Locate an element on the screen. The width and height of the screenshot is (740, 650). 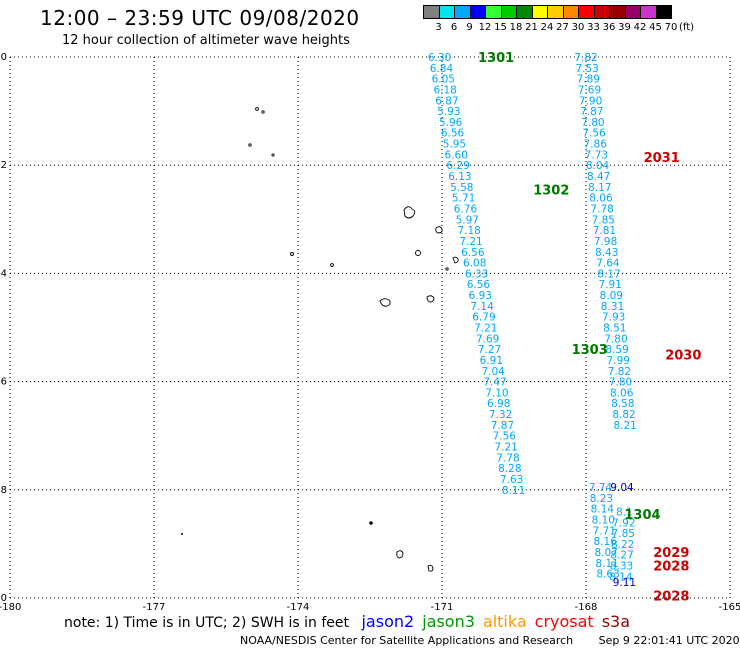
swh-value: 8.04 is located at coordinates (598, 166).